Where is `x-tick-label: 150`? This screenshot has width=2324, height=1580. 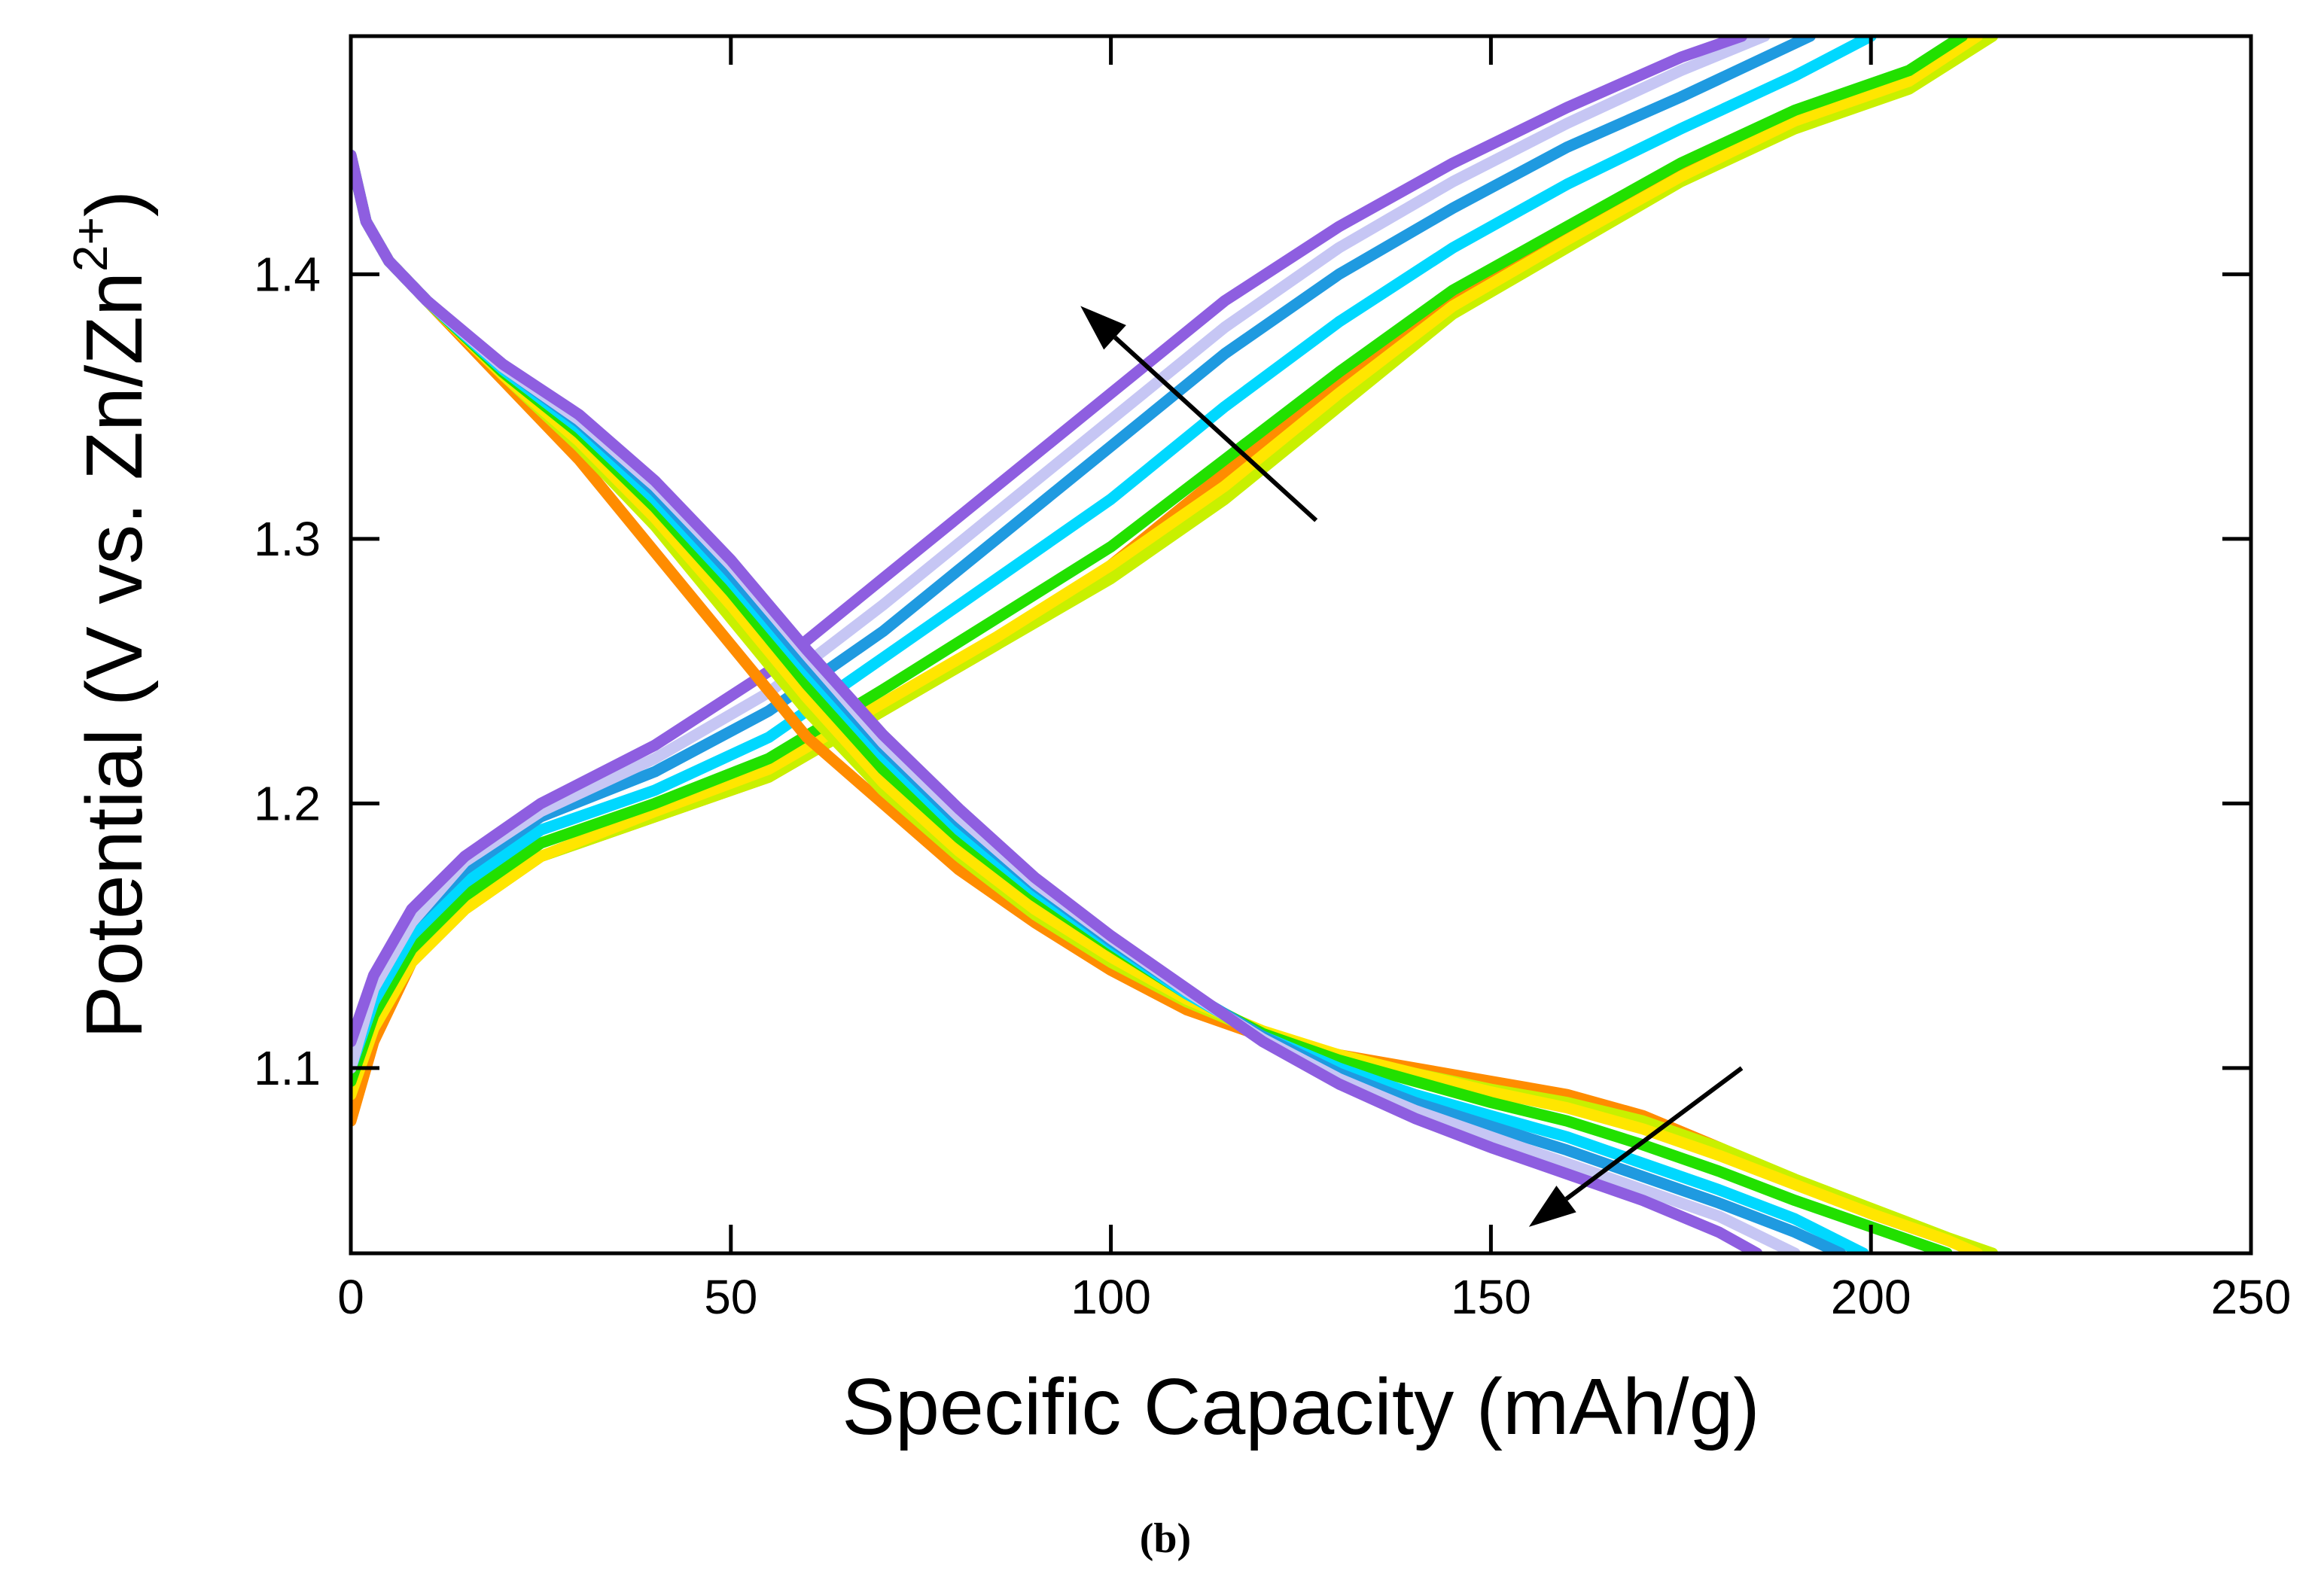 x-tick-label: 150 is located at coordinates (1491, 1297).